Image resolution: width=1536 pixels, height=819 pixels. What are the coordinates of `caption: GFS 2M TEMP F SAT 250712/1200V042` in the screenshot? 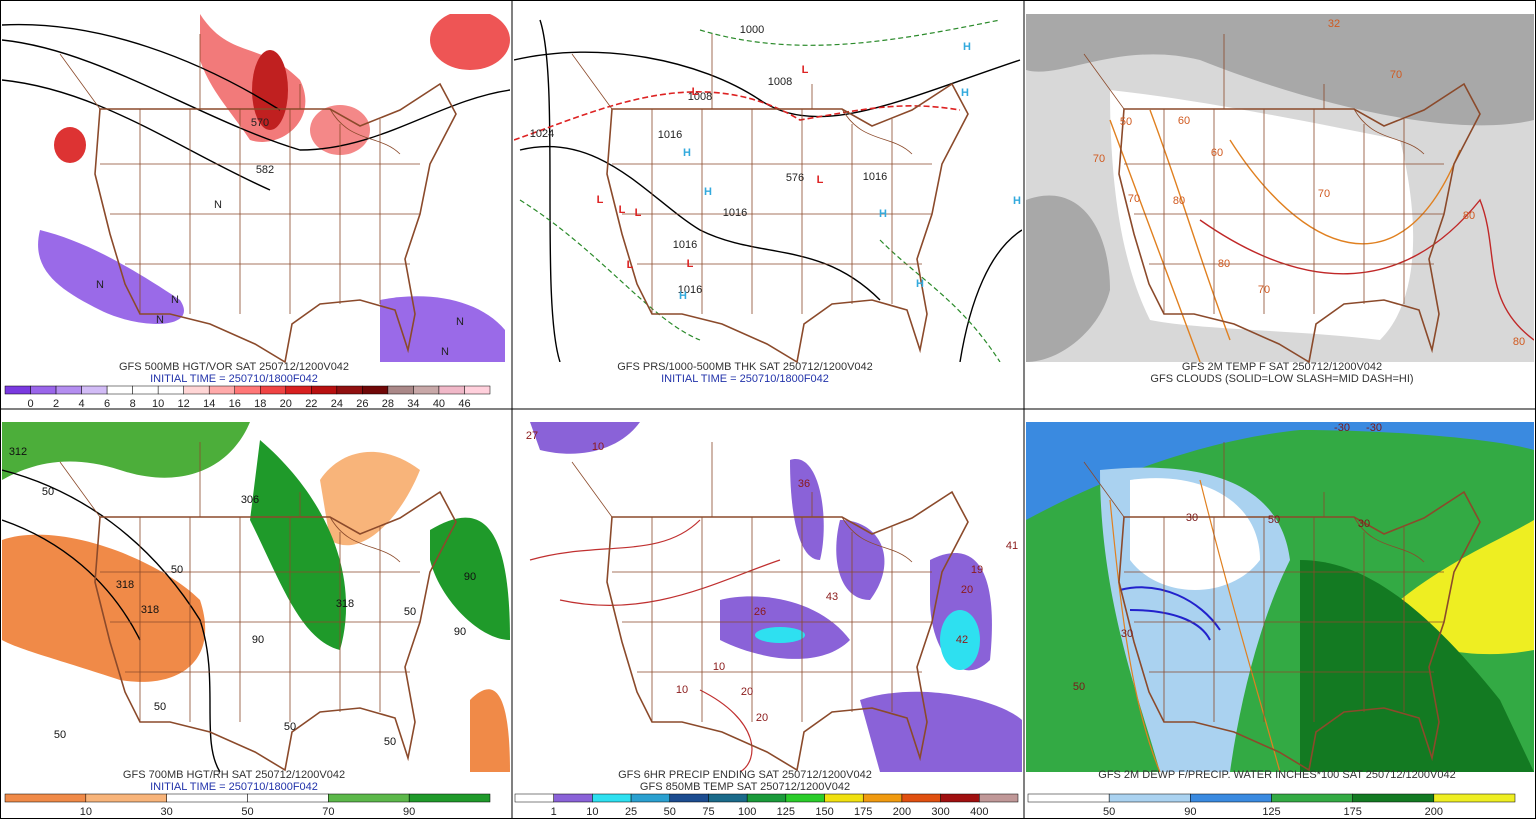 It's located at (1282, 367).